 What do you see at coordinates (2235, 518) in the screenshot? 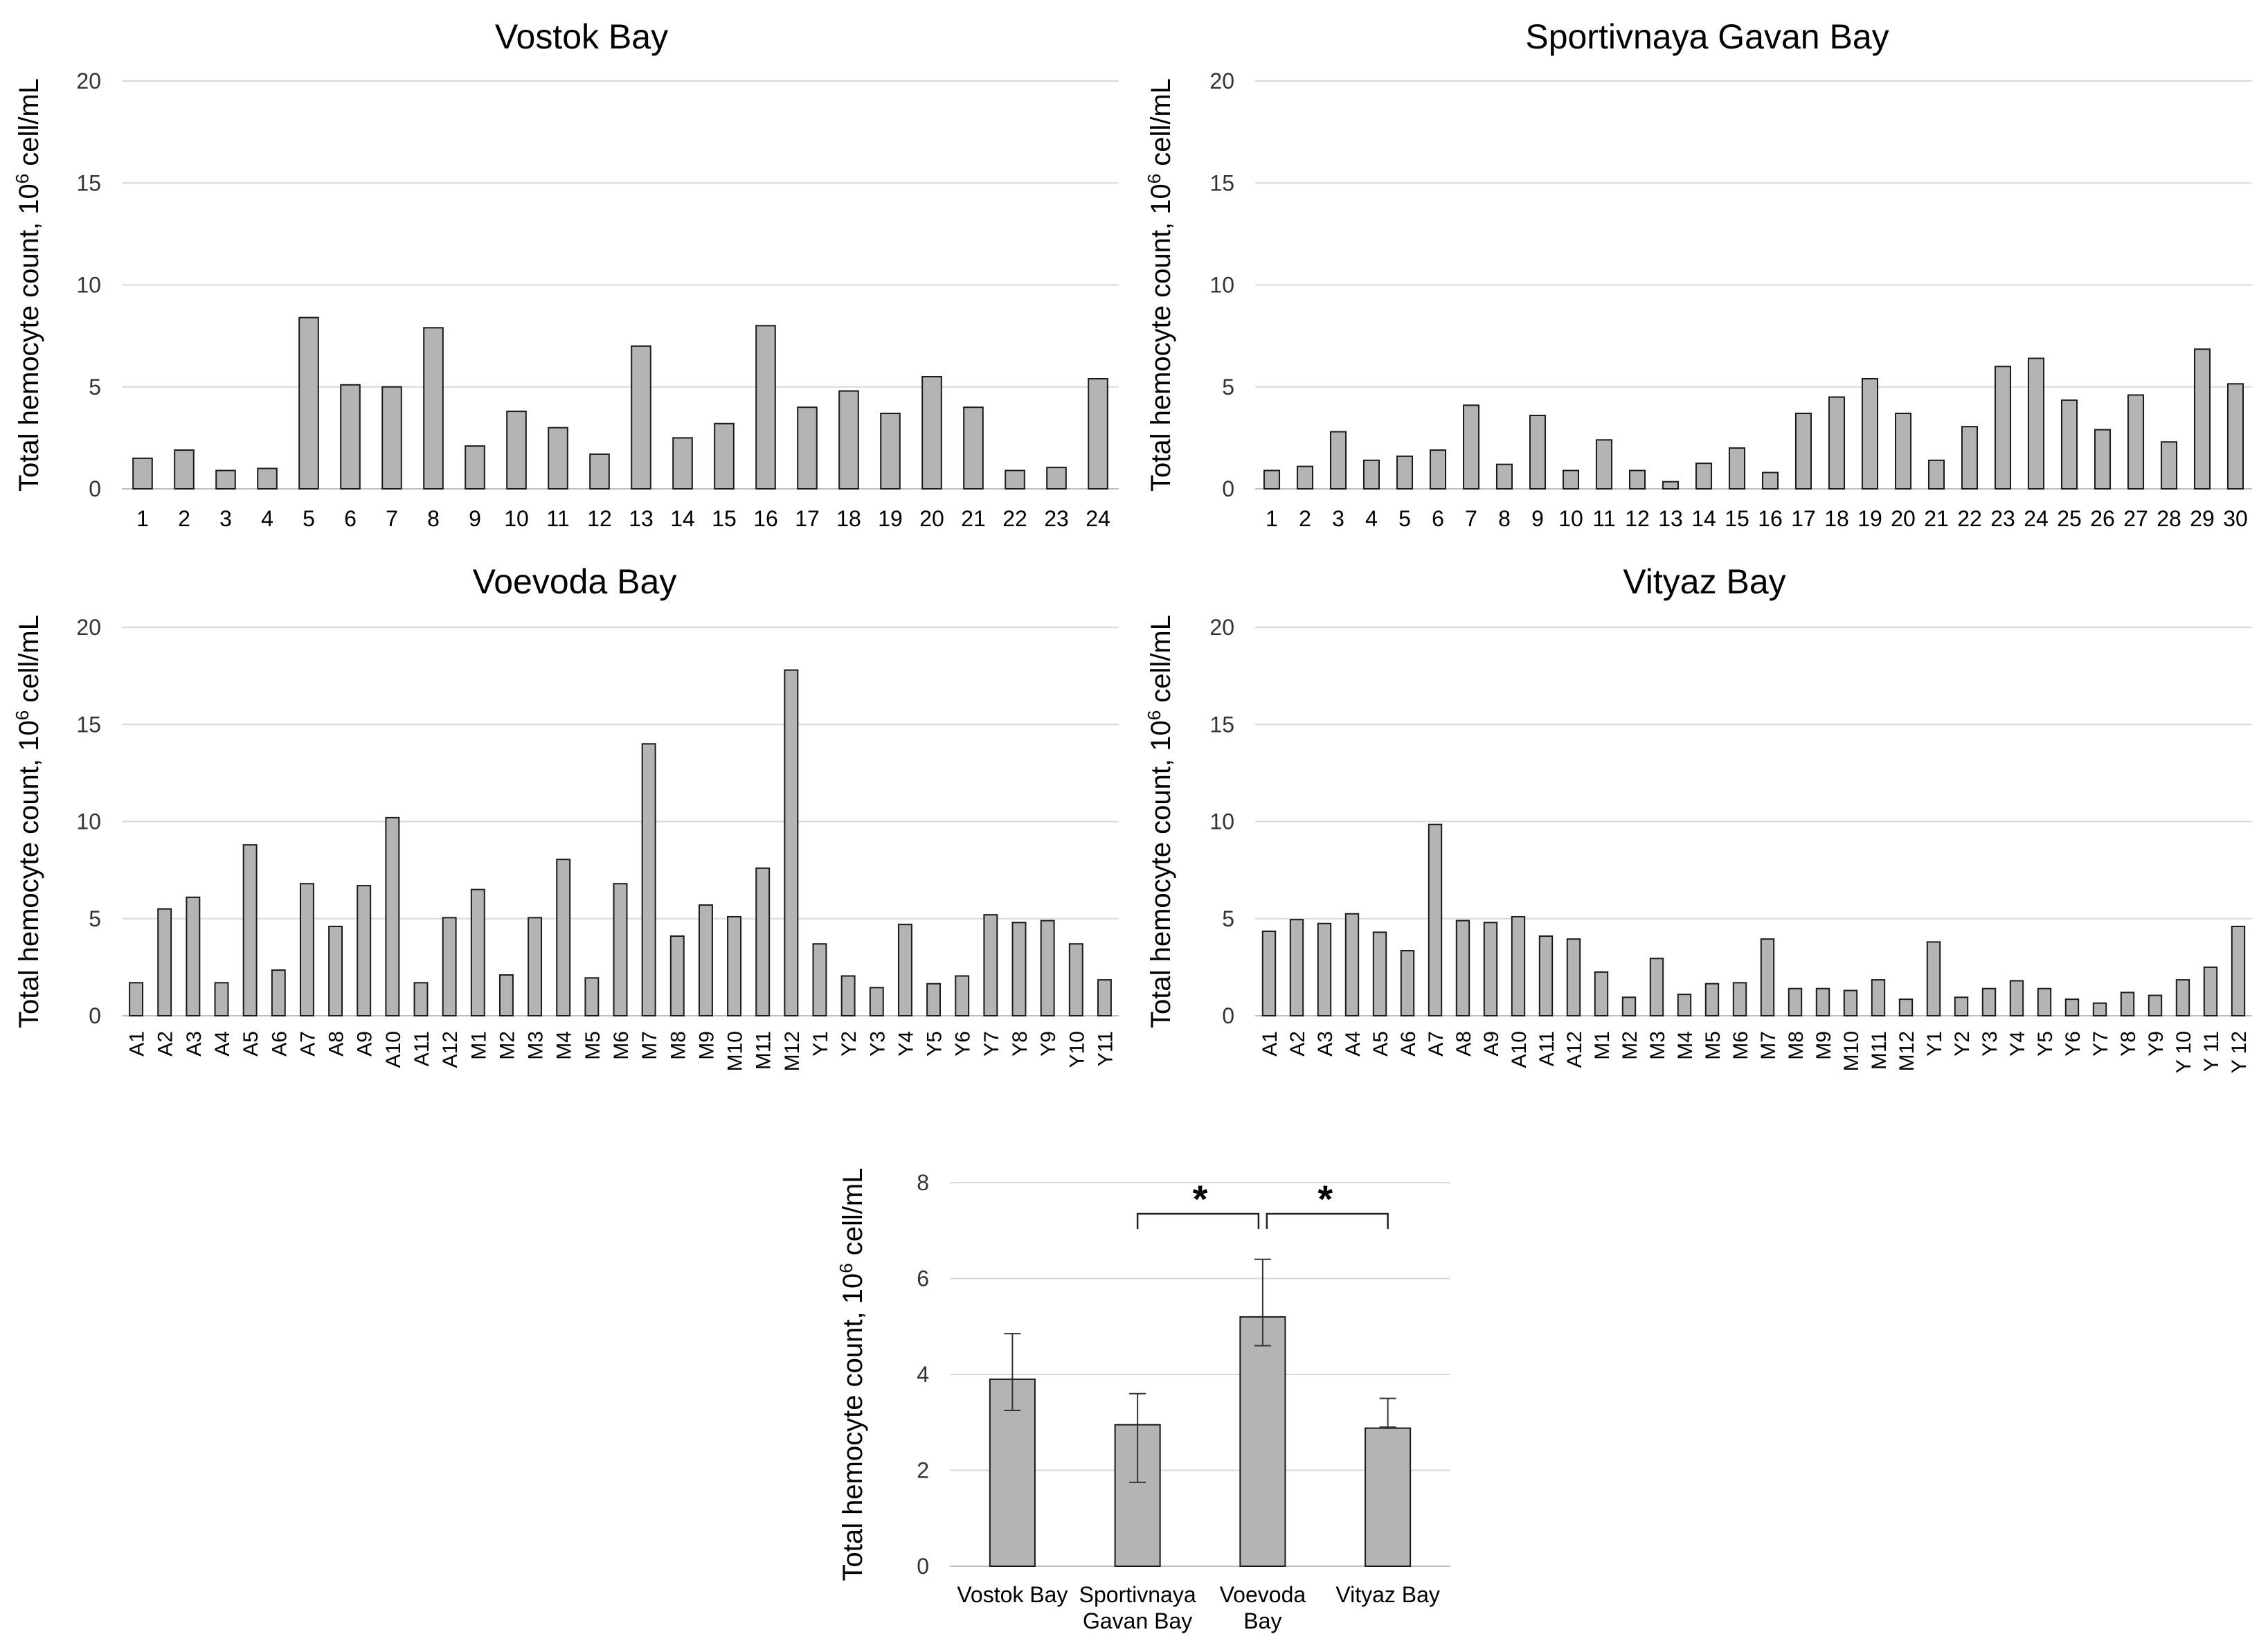
I see `x-tick-label: 30` at bounding box center [2235, 518].